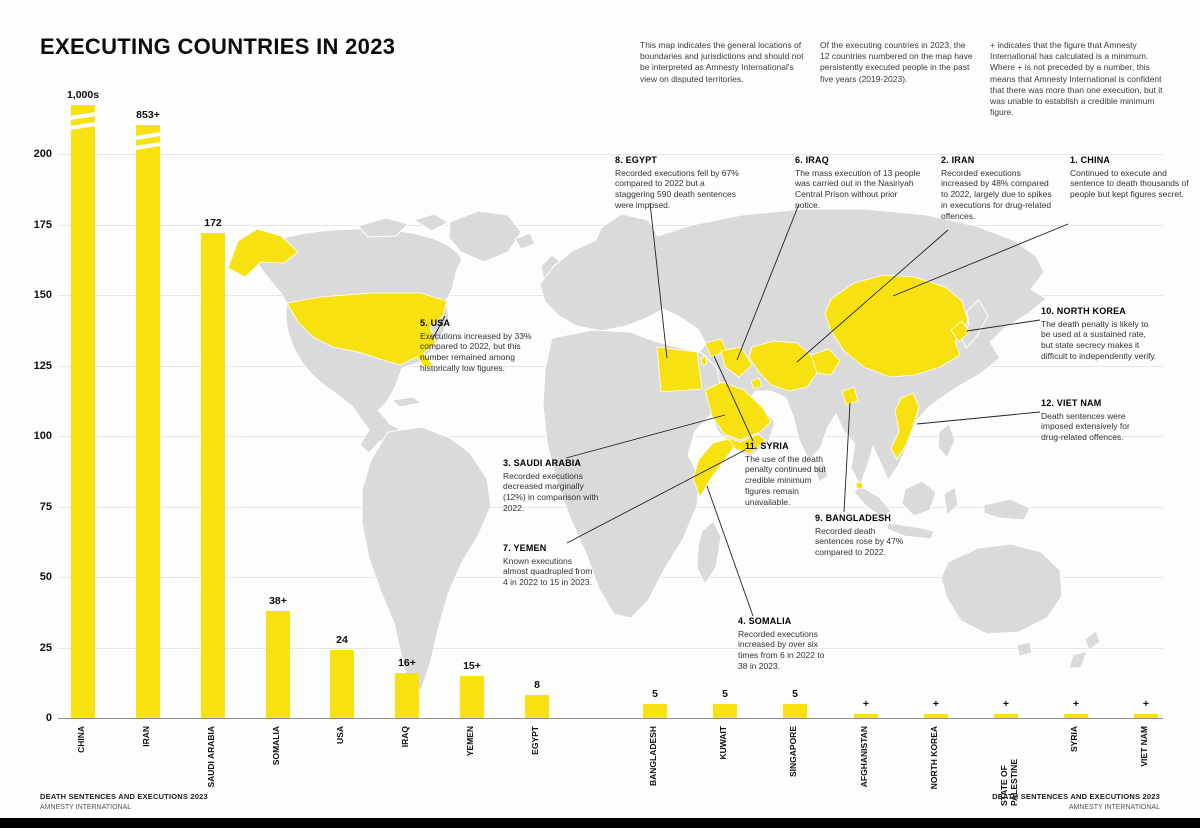 This screenshot has width=1200, height=828. I want to click on bar-china, so click(83, 411).